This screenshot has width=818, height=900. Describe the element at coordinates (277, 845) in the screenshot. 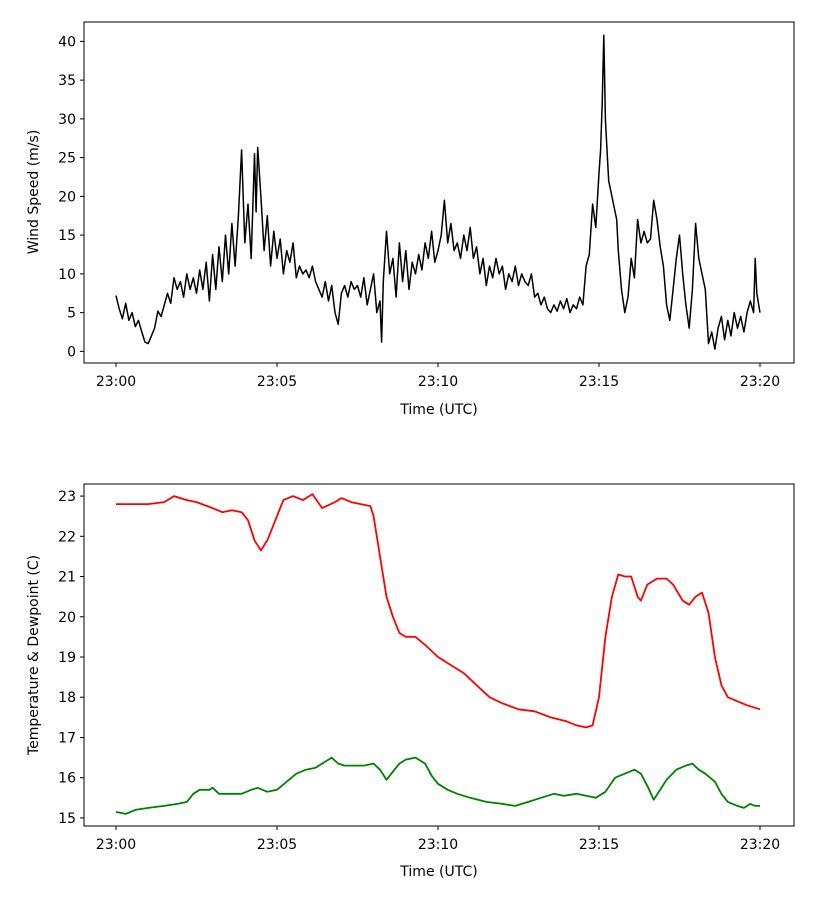

I see `temp-x-tick-label: 23:05` at that location.